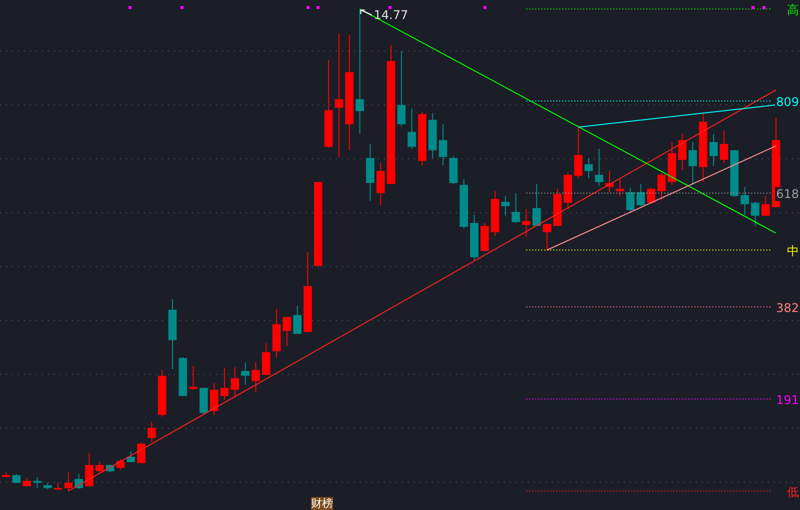 This screenshot has height=510, width=800. I want to click on ref-line-label: 618, so click(787, 194).